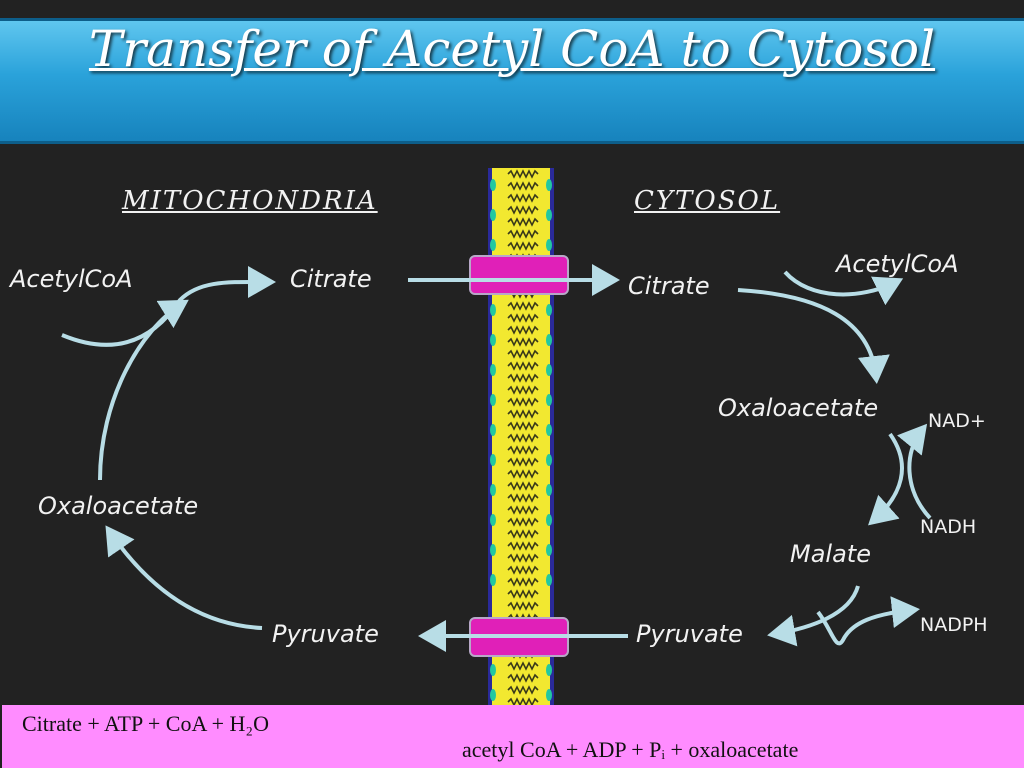 The image size is (1024, 768). I want to click on mito-pyruvate-label: Pyruvate, so click(325, 634).